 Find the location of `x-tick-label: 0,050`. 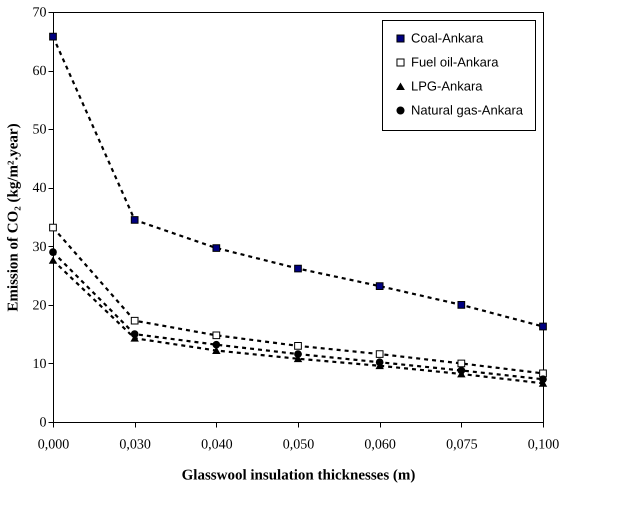

x-tick-label: 0,050 is located at coordinates (298, 445).